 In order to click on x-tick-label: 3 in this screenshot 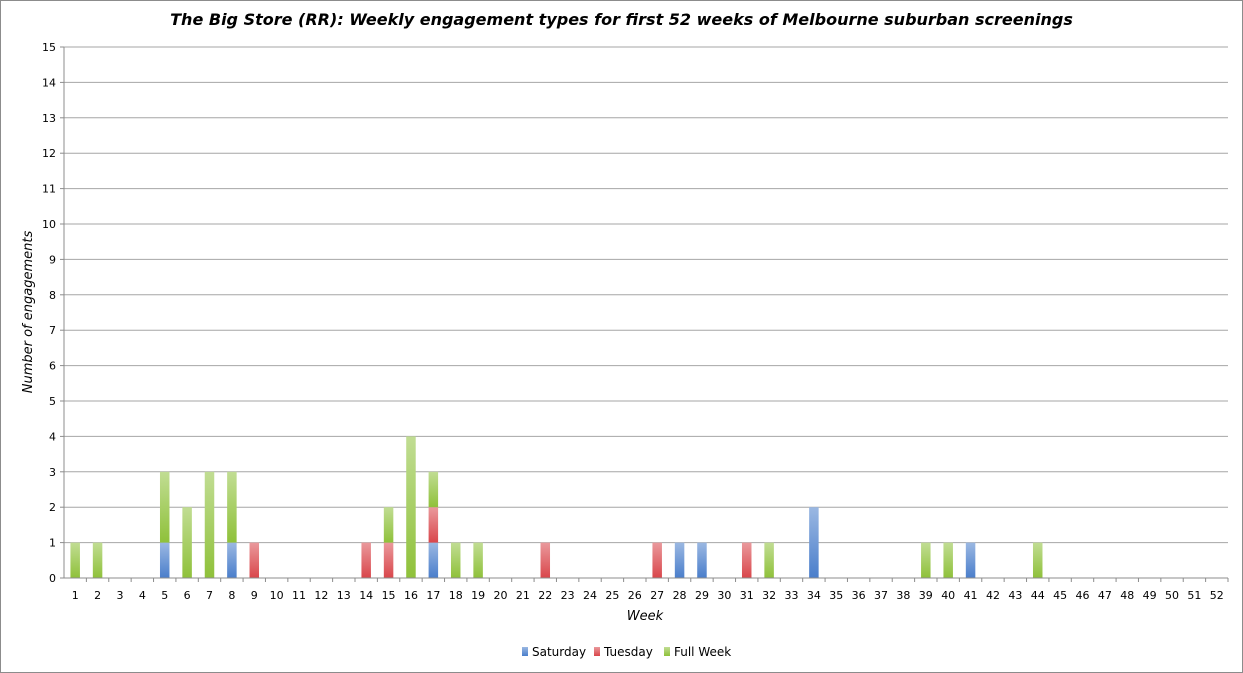, I will do `click(119, 595)`.